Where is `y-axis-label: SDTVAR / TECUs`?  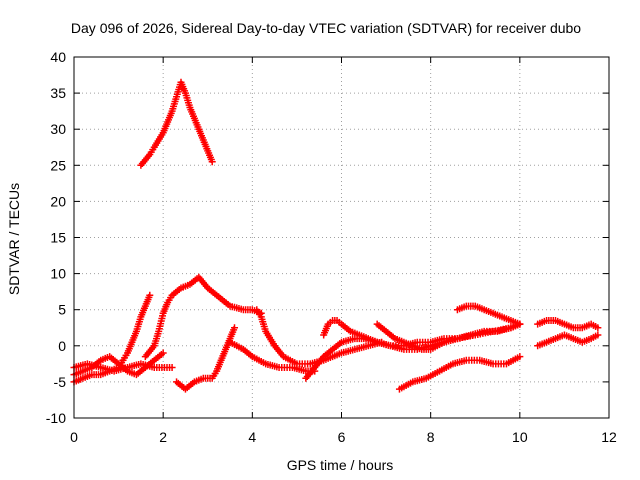 y-axis-label: SDTVAR / TECUs is located at coordinates (14, 239).